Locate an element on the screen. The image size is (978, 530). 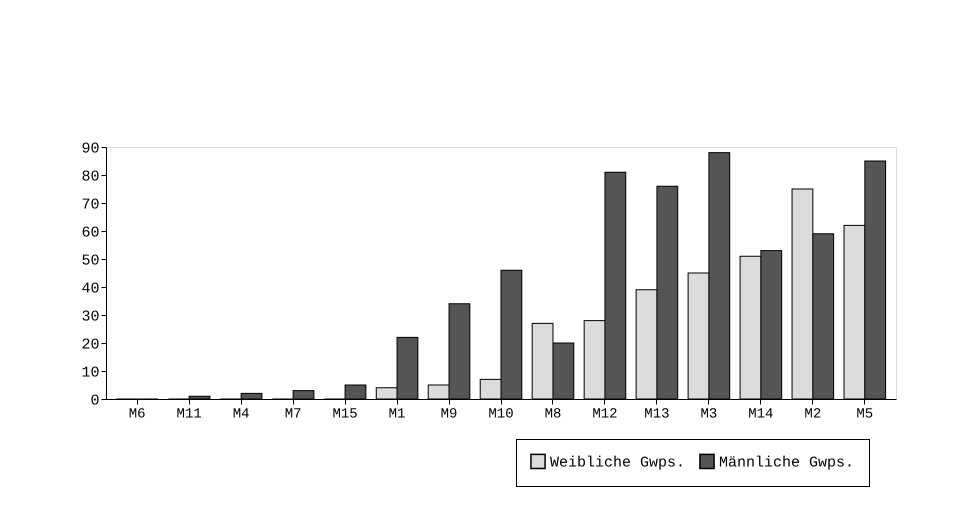
x-tick-label: M11 is located at coordinates (189, 414).